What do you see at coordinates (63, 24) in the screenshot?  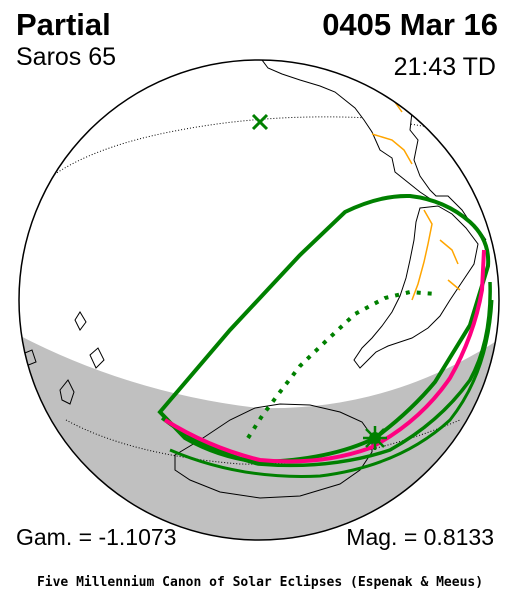 I see `eclipse-type-title: Partial` at bounding box center [63, 24].